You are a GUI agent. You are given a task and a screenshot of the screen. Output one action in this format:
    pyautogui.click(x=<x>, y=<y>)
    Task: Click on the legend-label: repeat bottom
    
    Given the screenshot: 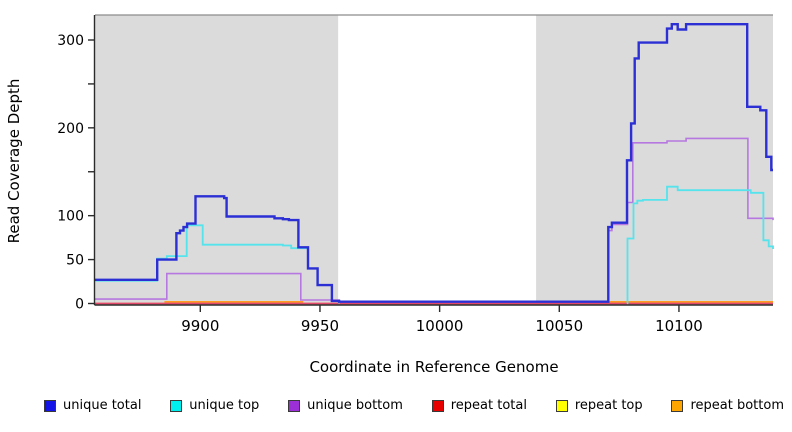 What is the action you would take?
    pyautogui.click(x=737, y=405)
    